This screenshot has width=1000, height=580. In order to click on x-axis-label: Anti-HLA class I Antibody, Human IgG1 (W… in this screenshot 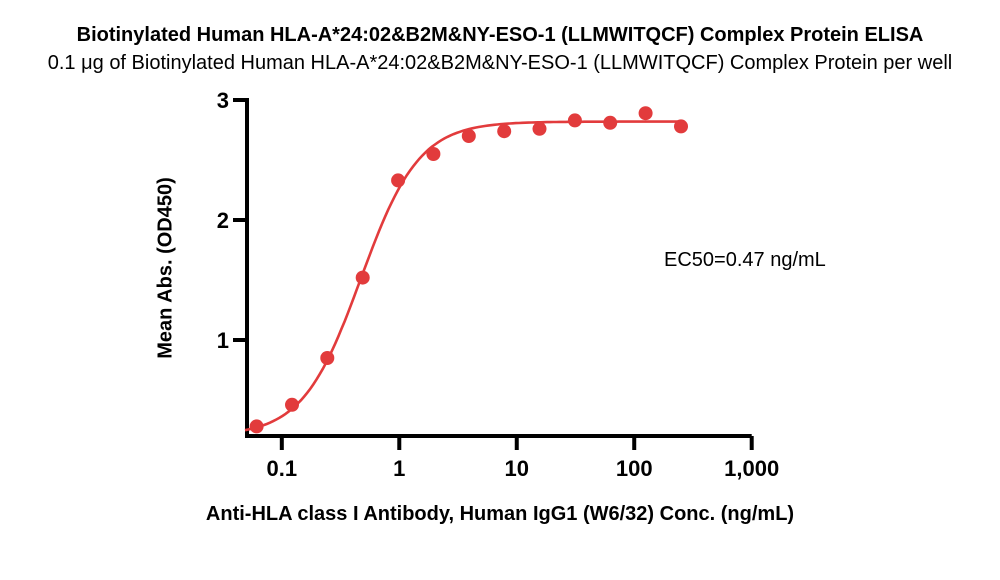, I will do `click(500, 514)`.